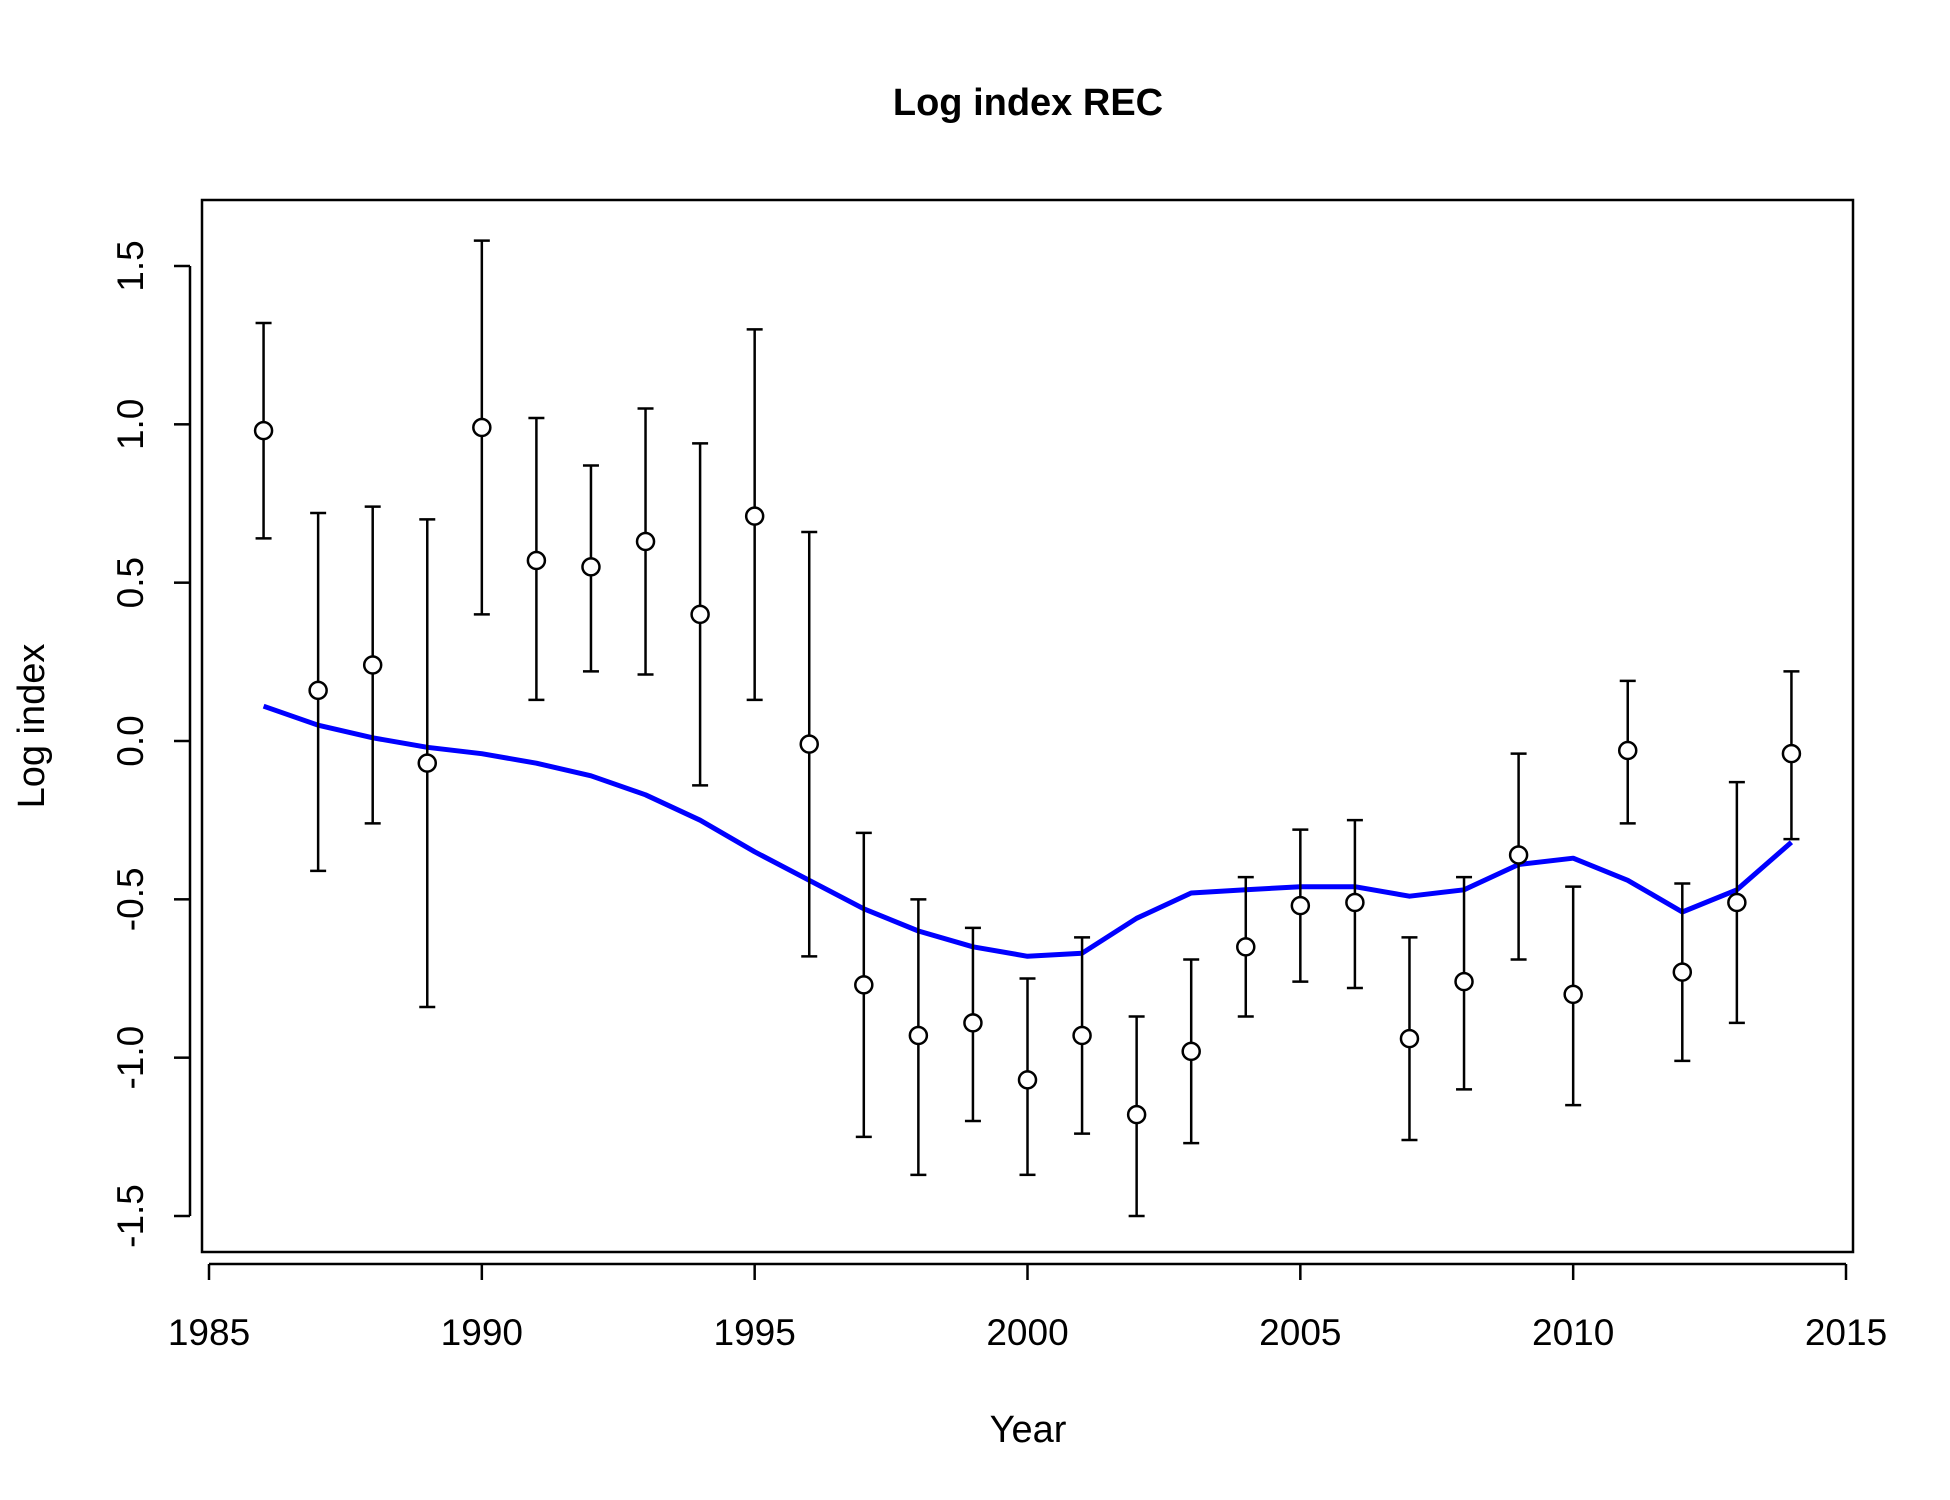 This screenshot has height=1500, width=1950. What do you see at coordinates (130, 899) in the screenshot?
I see `y-tick-label: -0.5` at bounding box center [130, 899].